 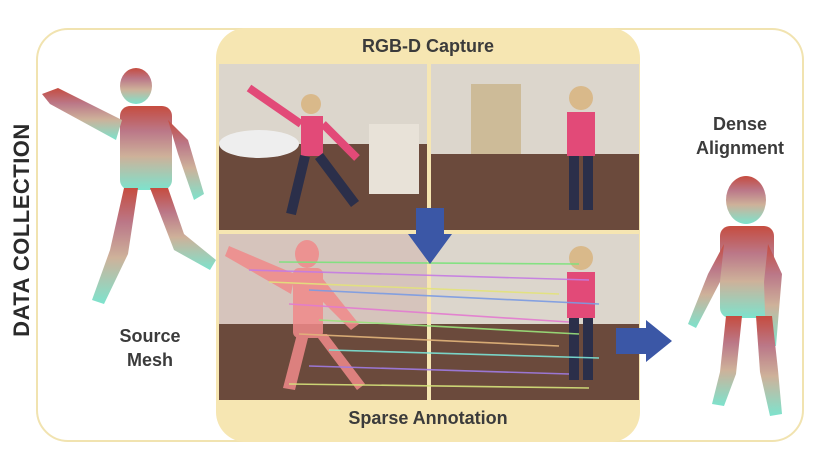 What do you see at coordinates (740, 148) in the screenshot?
I see `dense-alignment-label-line2: Alignment` at bounding box center [740, 148].